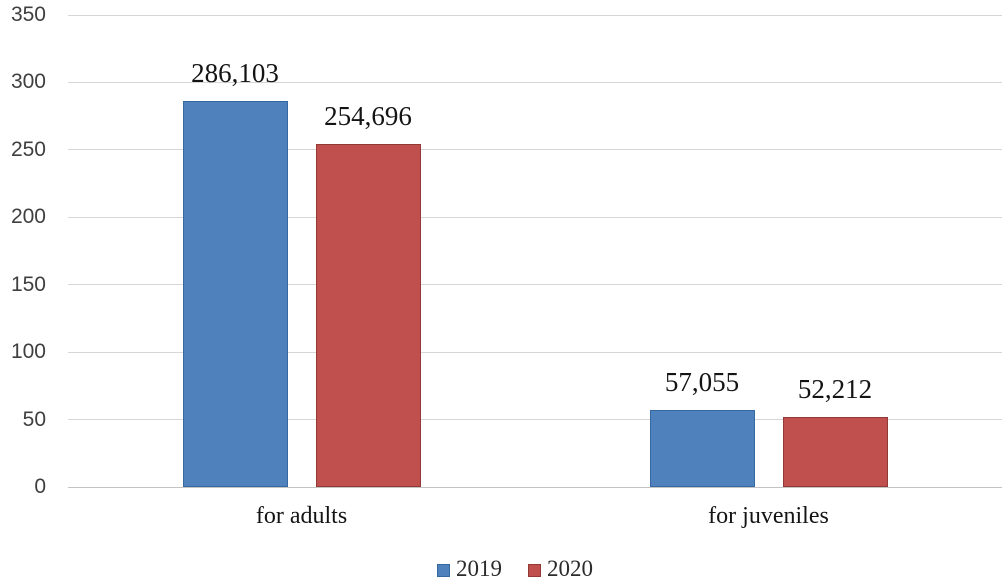  What do you see at coordinates (702, 448) in the screenshot?
I see `bar-for-juveniles-2019` at bounding box center [702, 448].